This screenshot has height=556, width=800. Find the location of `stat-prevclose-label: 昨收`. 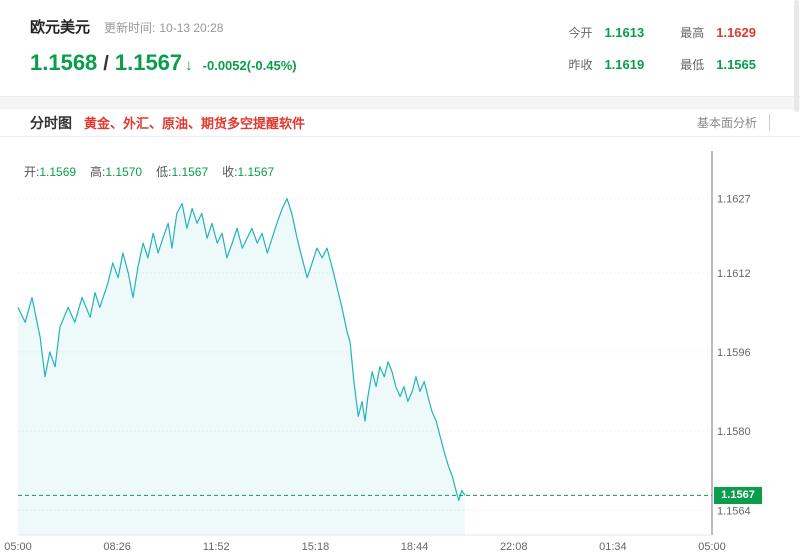

stat-prevclose-label: 昨收 is located at coordinates (580, 65).